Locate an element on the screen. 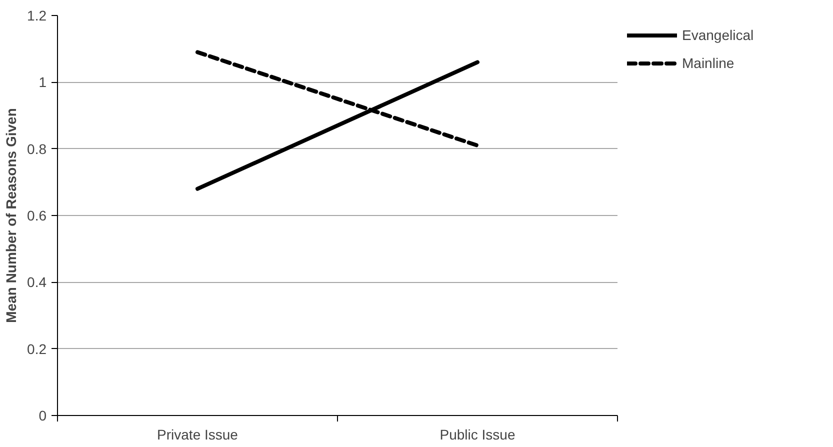 This screenshot has width=833, height=447. legend-label: Evangelical is located at coordinates (718, 35).